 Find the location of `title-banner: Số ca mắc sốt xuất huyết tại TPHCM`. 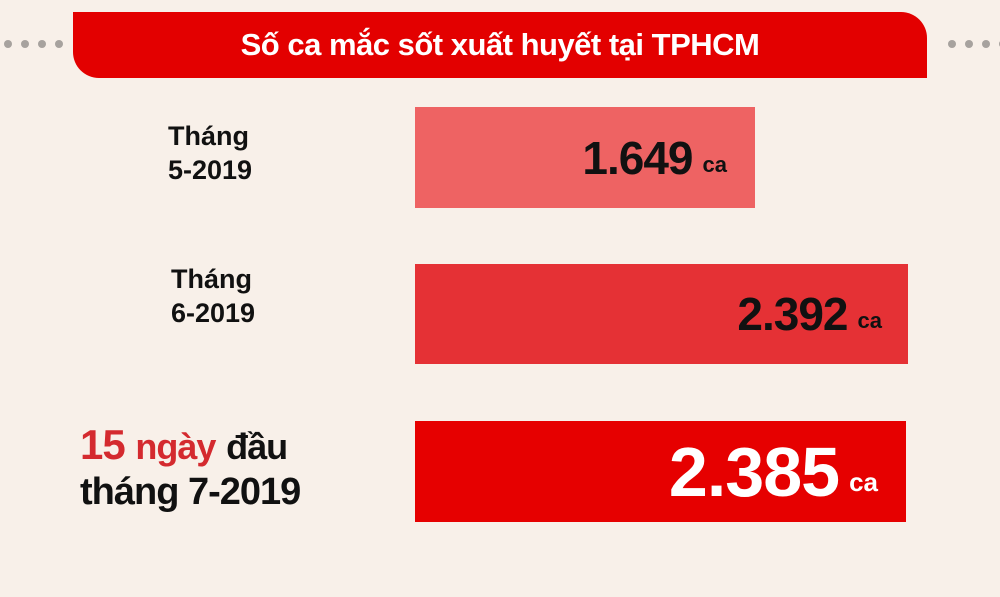

title-banner: Số ca mắc sốt xuất huyết tại TPHCM is located at coordinates (500, 45).